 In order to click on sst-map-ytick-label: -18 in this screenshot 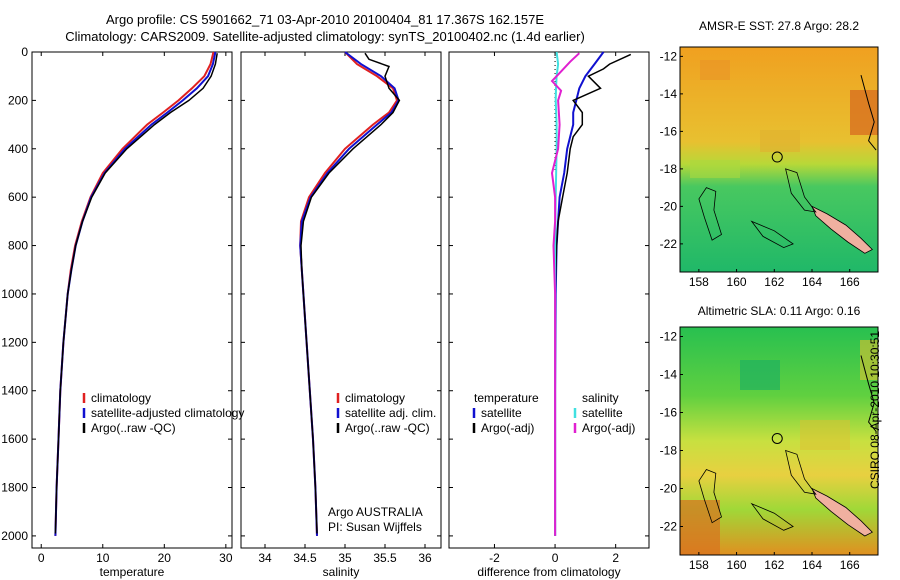, I will do `click(669, 169)`.